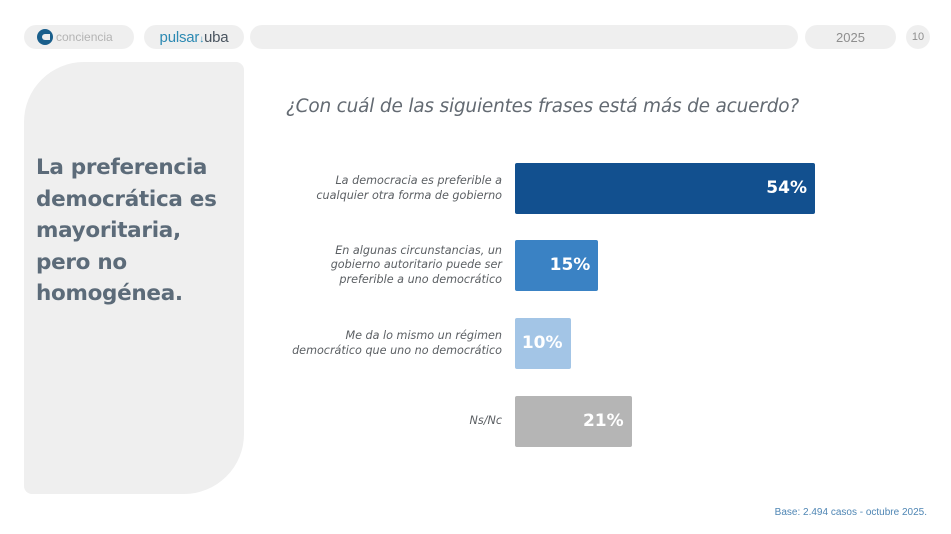  I want to click on pulsar-uba-logo: pulsar↓uba, so click(194, 37).